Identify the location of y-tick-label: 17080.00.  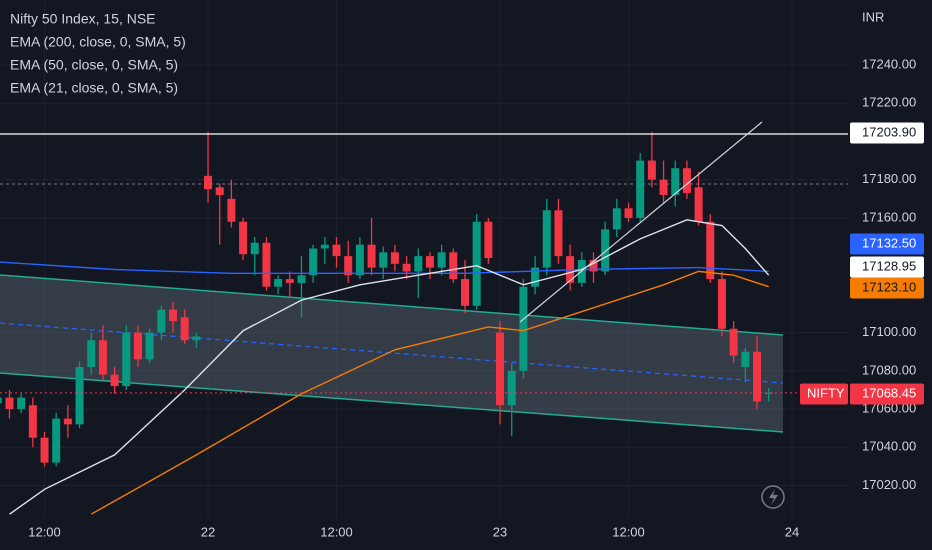
(889, 369).